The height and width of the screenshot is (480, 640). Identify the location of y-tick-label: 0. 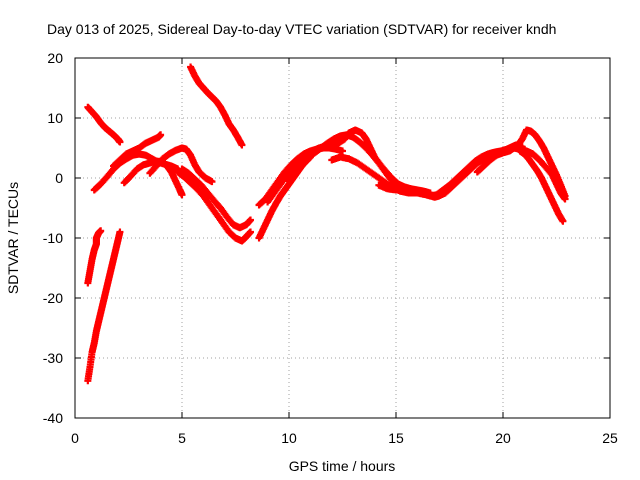
(59, 178).